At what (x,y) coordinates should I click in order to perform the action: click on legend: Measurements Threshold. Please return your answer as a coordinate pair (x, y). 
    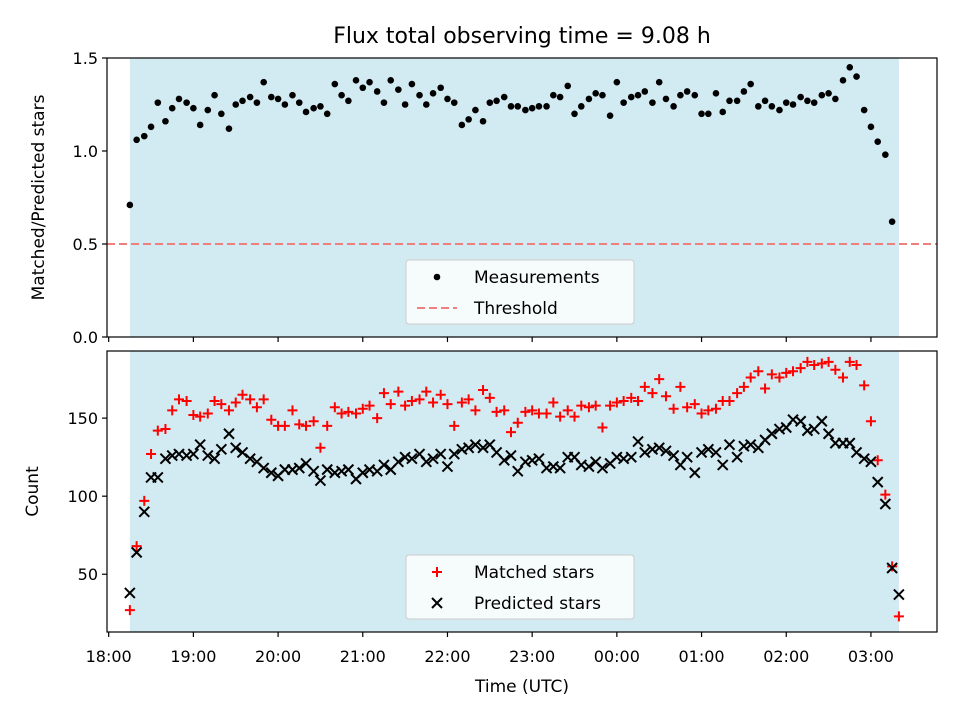
    Looking at the image, I should click on (520, 292).